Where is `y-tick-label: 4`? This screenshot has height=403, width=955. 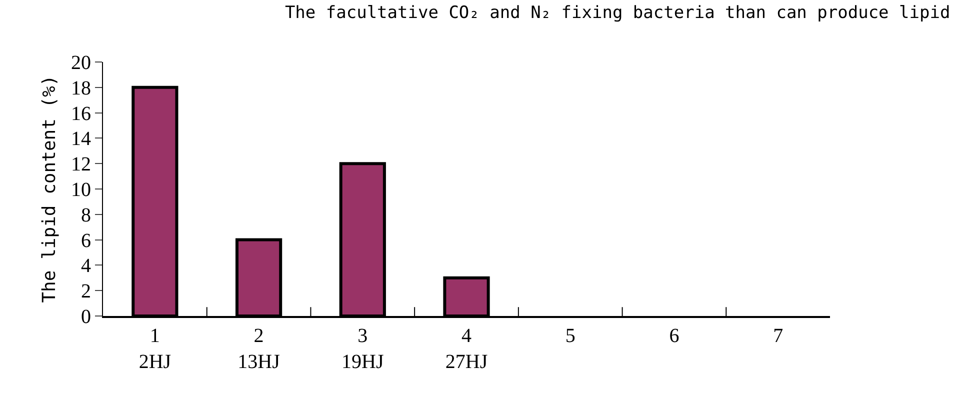 y-tick-label: 4 is located at coordinates (86, 266).